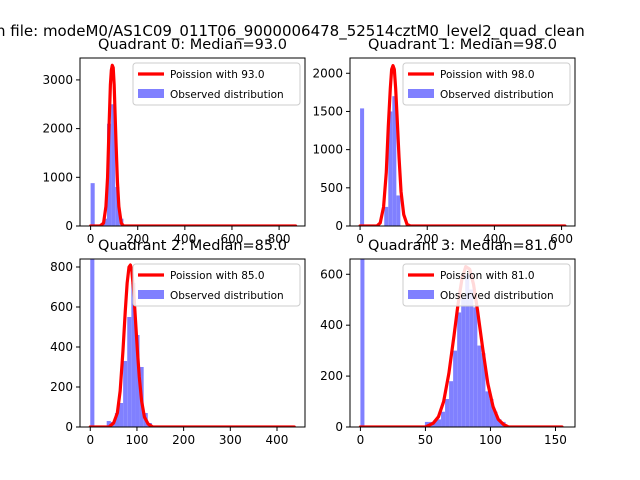  What do you see at coordinates (487, 75) in the screenshot?
I see `legend-poisson-label: Poission with 98.0` at bounding box center [487, 75].